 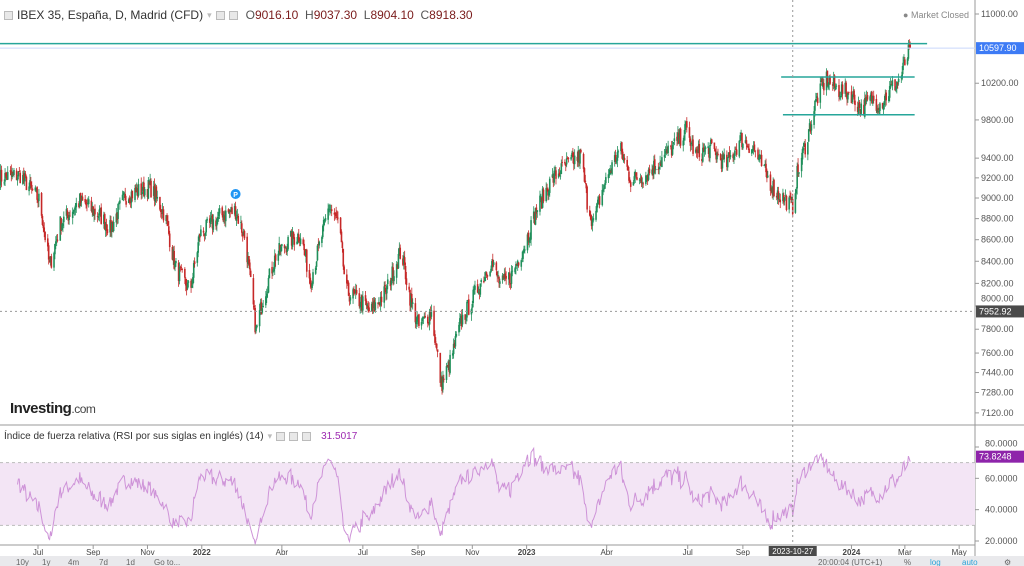 What do you see at coordinates (74, 562) in the screenshot?
I see `range-4m: 4m` at bounding box center [74, 562].